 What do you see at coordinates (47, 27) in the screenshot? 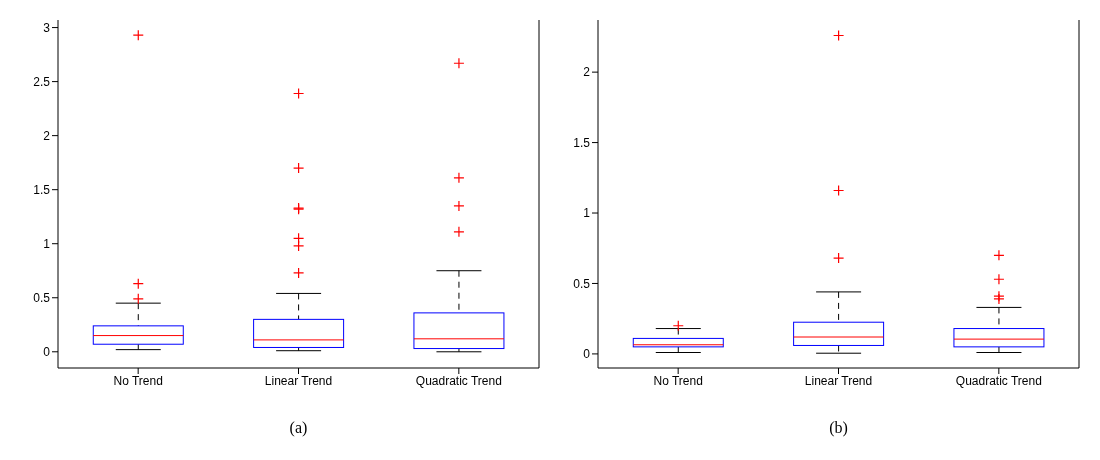
I see `y-tick-label: 3` at bounding box center [47, 27].